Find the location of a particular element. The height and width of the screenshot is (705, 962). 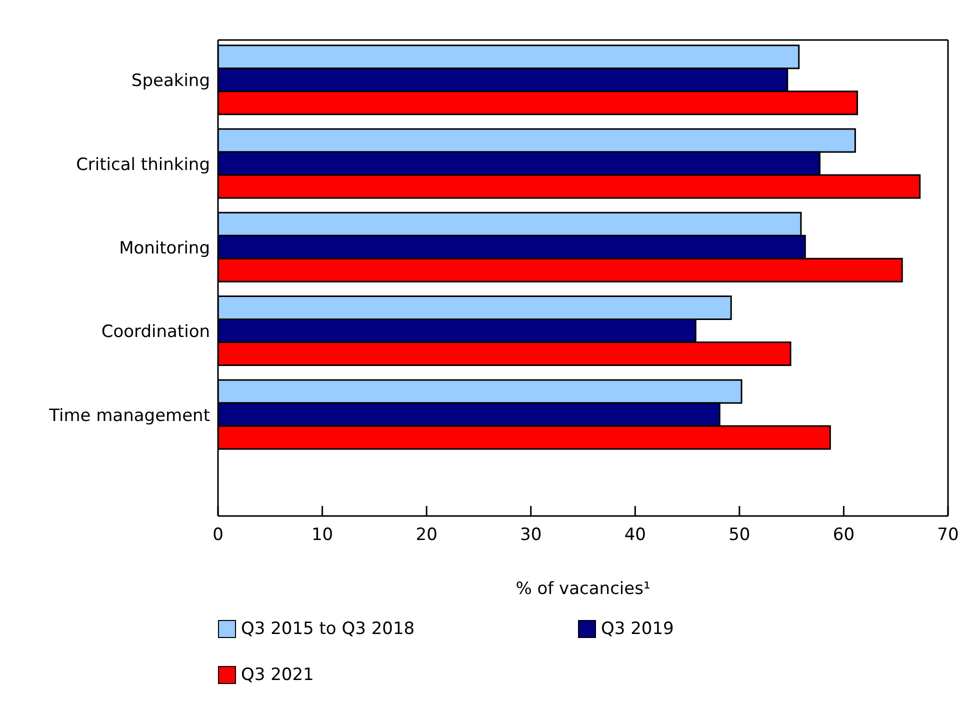

x-tick-label: 40 is located at coordinates (635, 535).